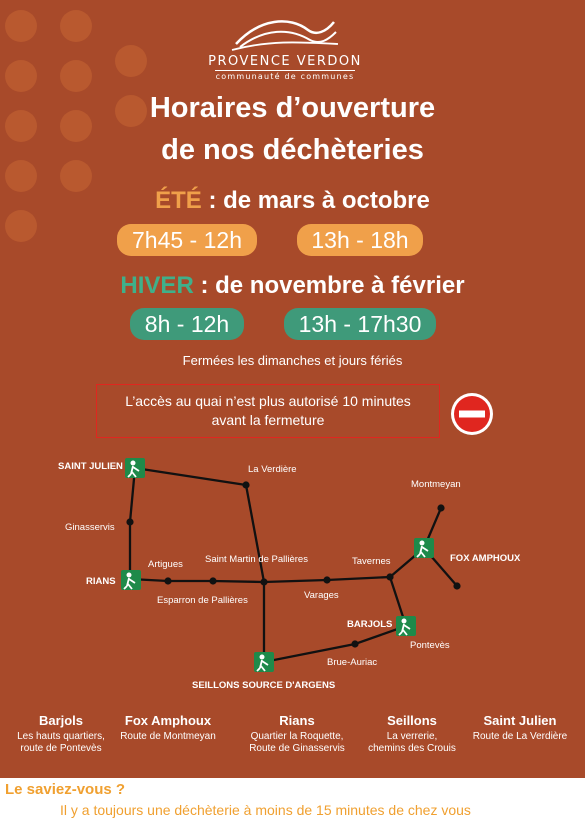 The width and height of the screenshot is (585, 827). Describe the element at coordinates (390, 577) in the screenshot. I see `dot-tavernes` at that location.